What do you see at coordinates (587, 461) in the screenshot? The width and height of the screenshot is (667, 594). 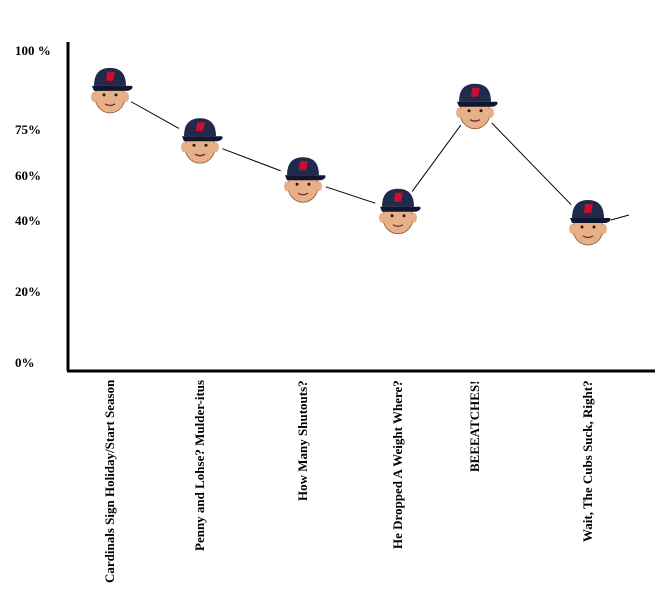 I see `x-tick-label: Wait, The Cubs Suck, Right?` at bounding box center [587, 461].